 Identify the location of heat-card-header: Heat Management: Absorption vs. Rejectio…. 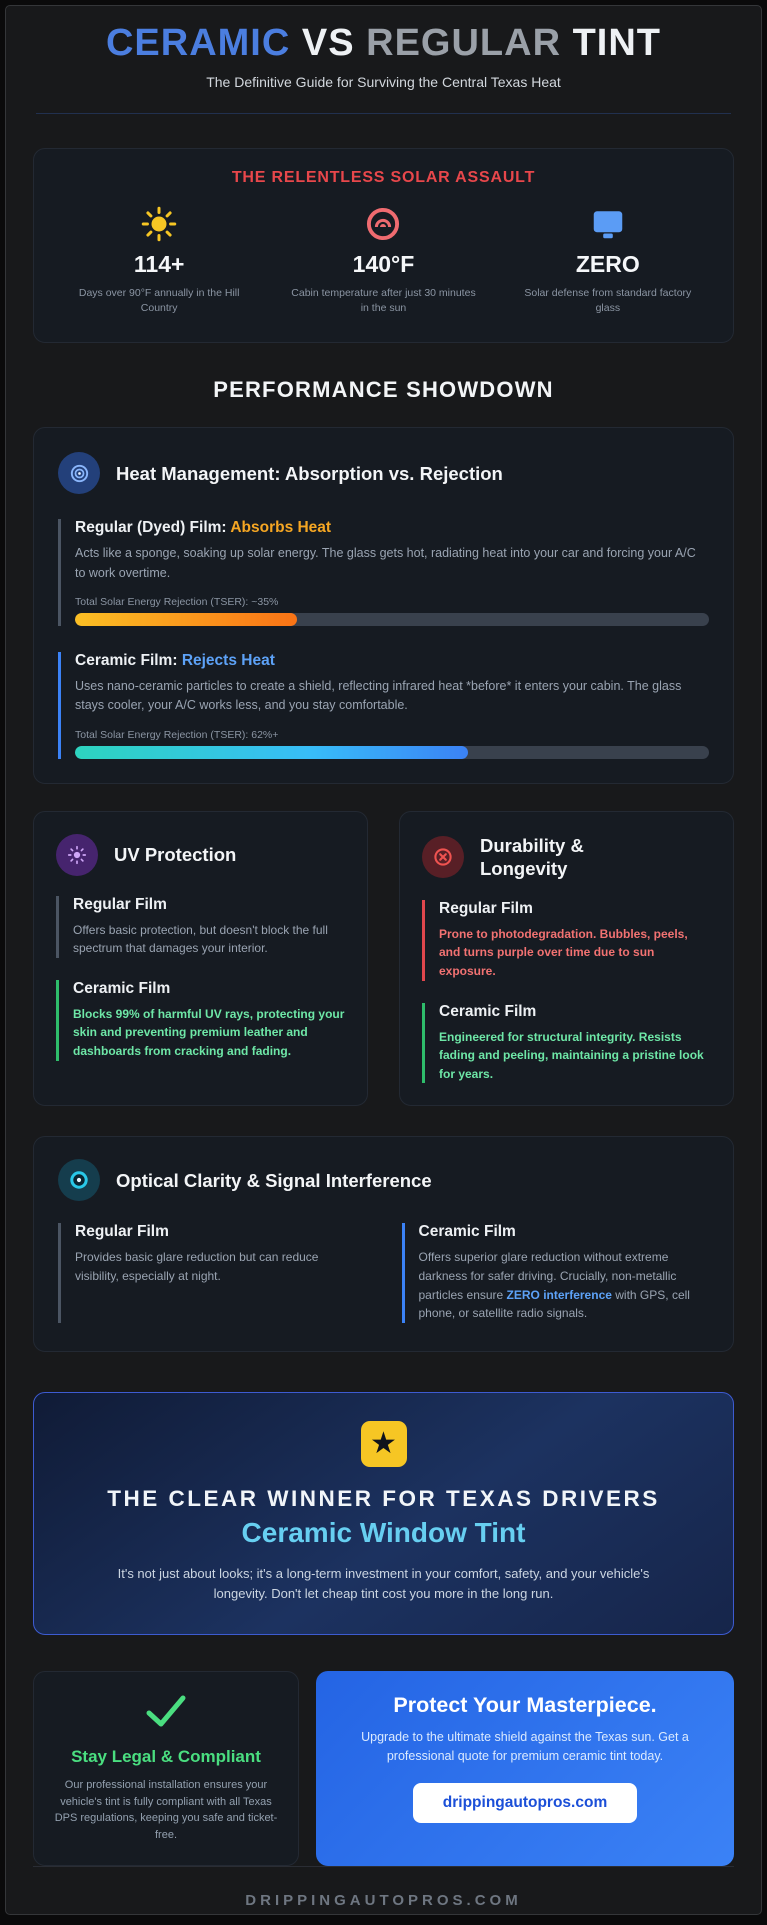
(383, 473).